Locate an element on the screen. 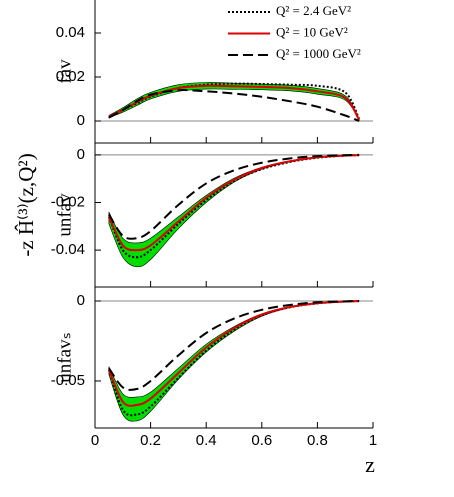 The image size is (454, 497). x-tick-label: 0.4 is located at coordinates (206, 440).